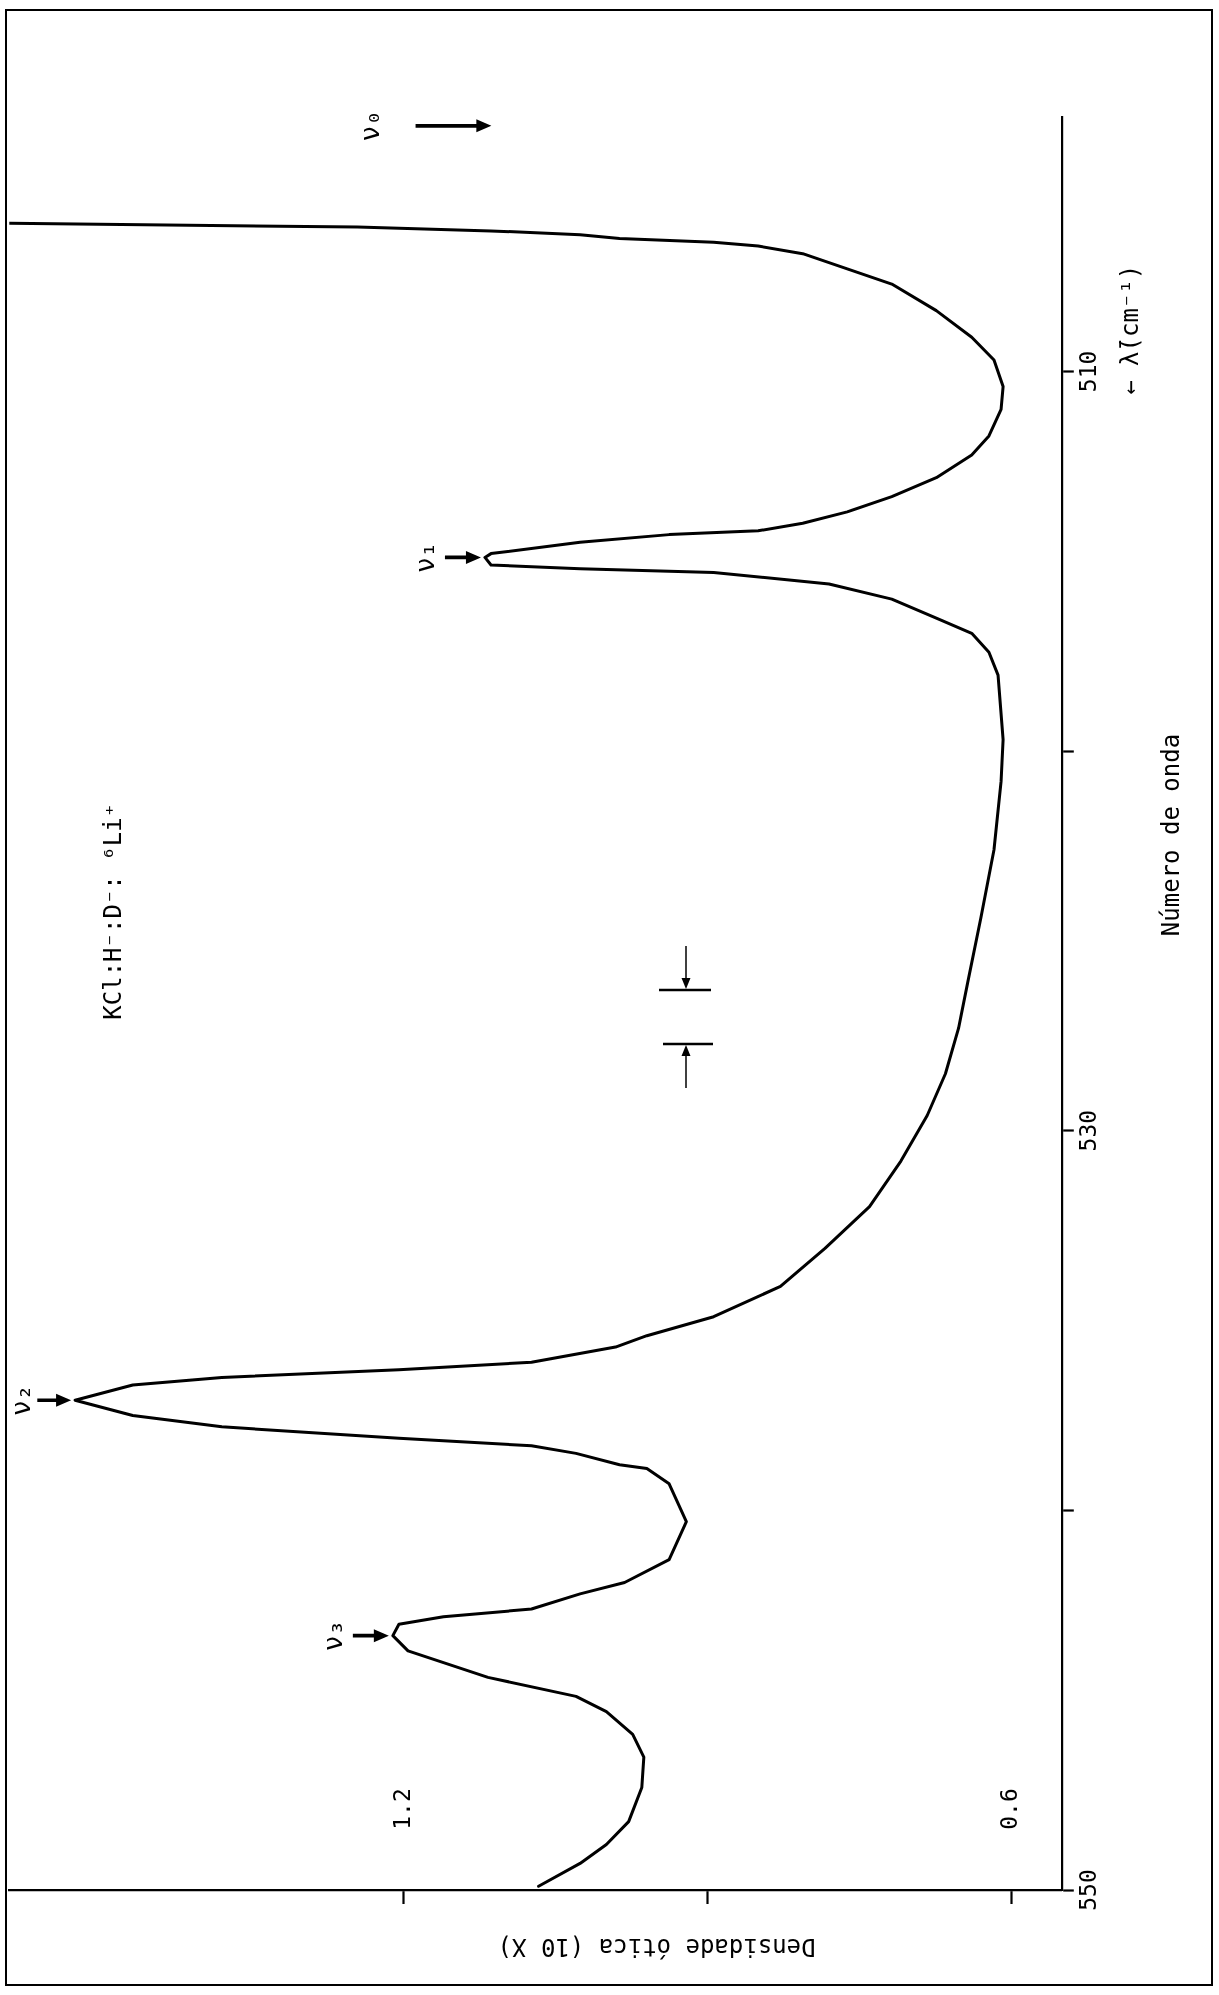 The width and height of the screenshot is (1219, 1995). Describe the element at coordinates (1130, 329) in the screenshot. I see `text: ← λ̄(cm⁻¹)` at that location.